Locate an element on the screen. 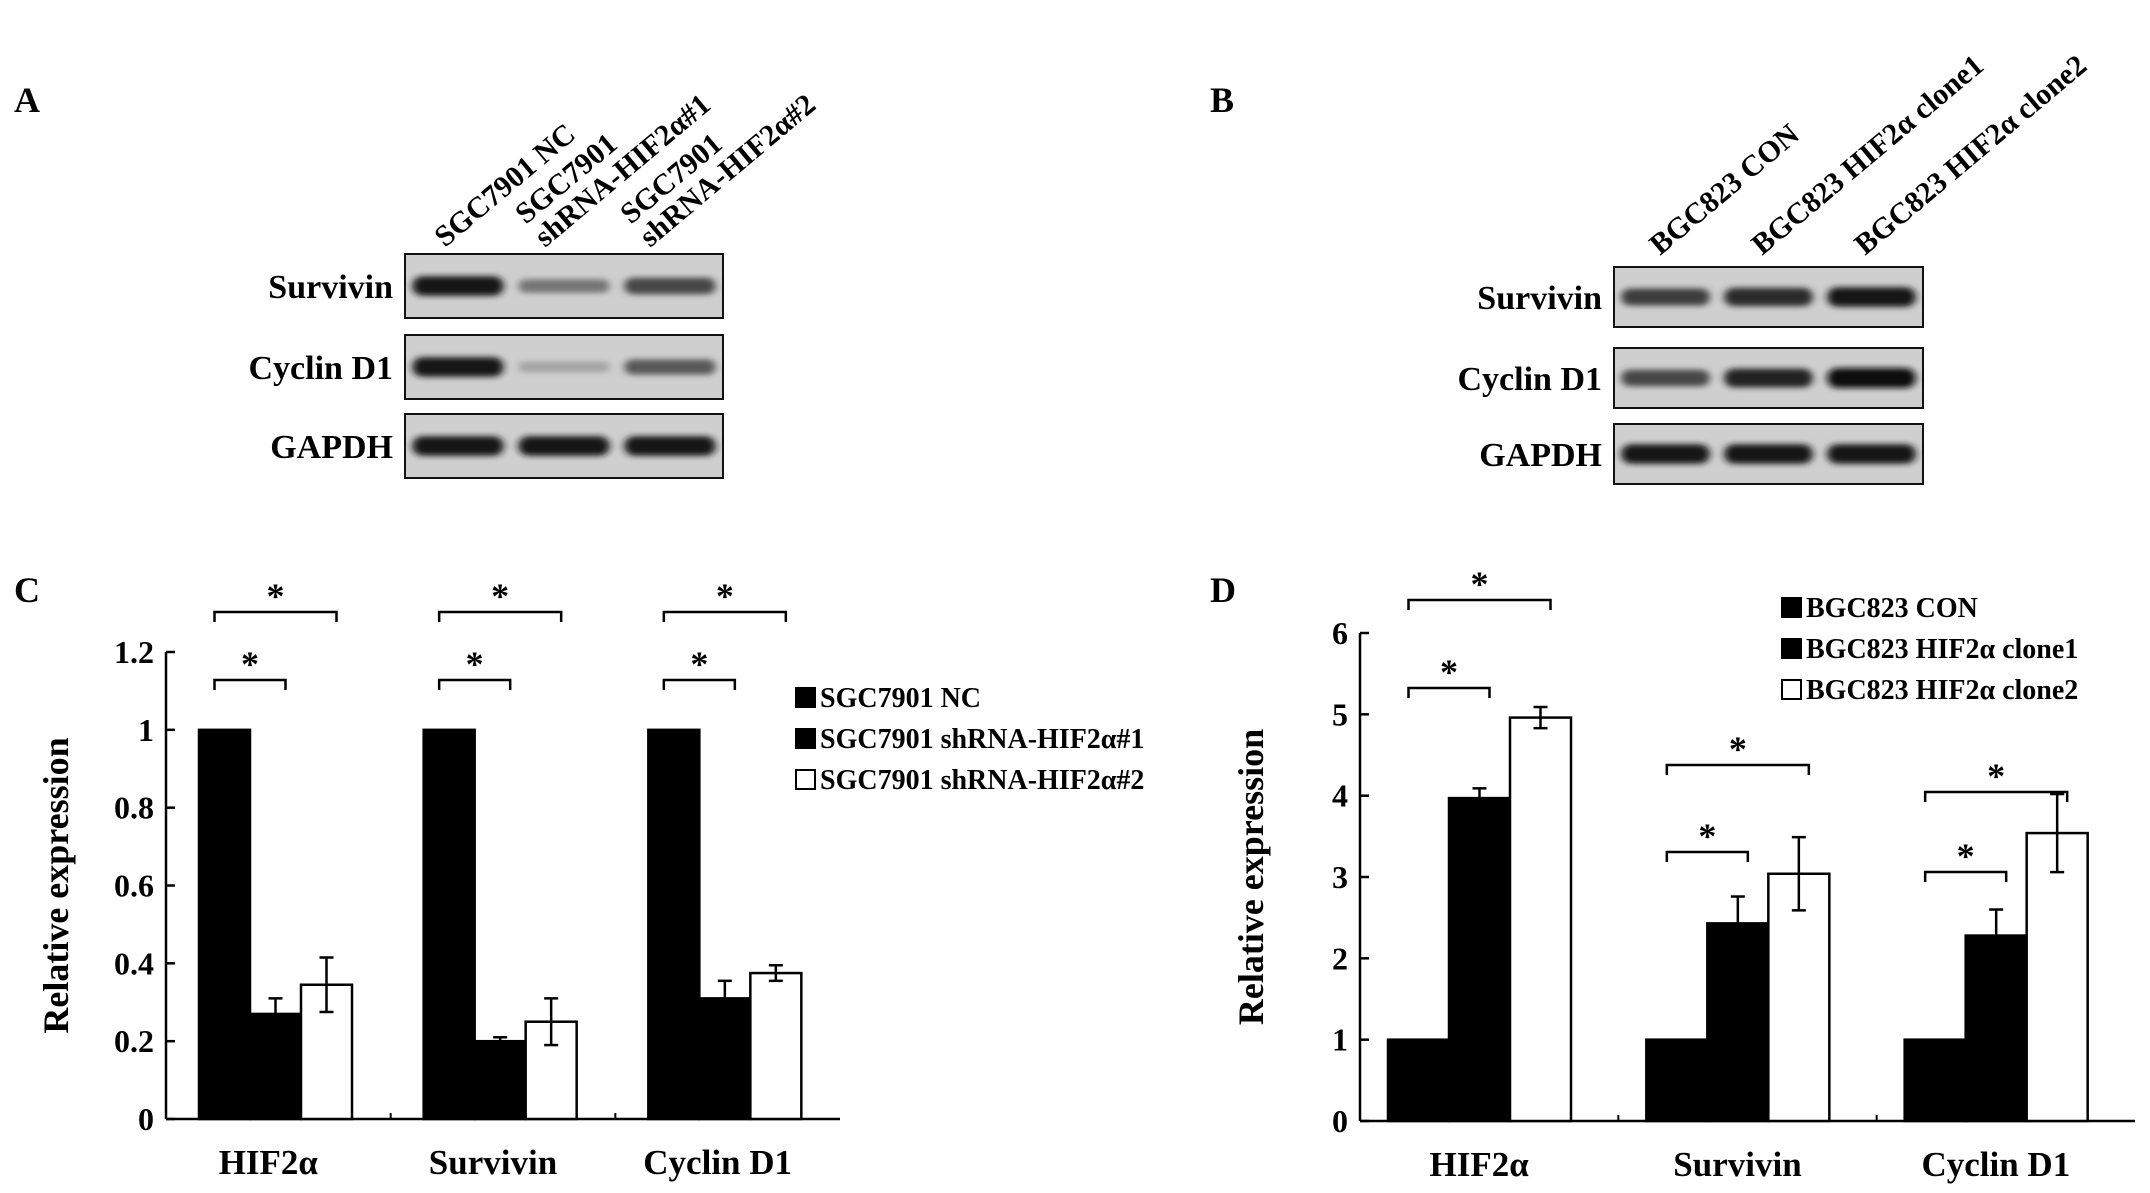 The width and height of the screenshot is (2150, 1193). legend-label: SGC7901 shRNA-HIF2α#1 is located at coordinates (982, 739).